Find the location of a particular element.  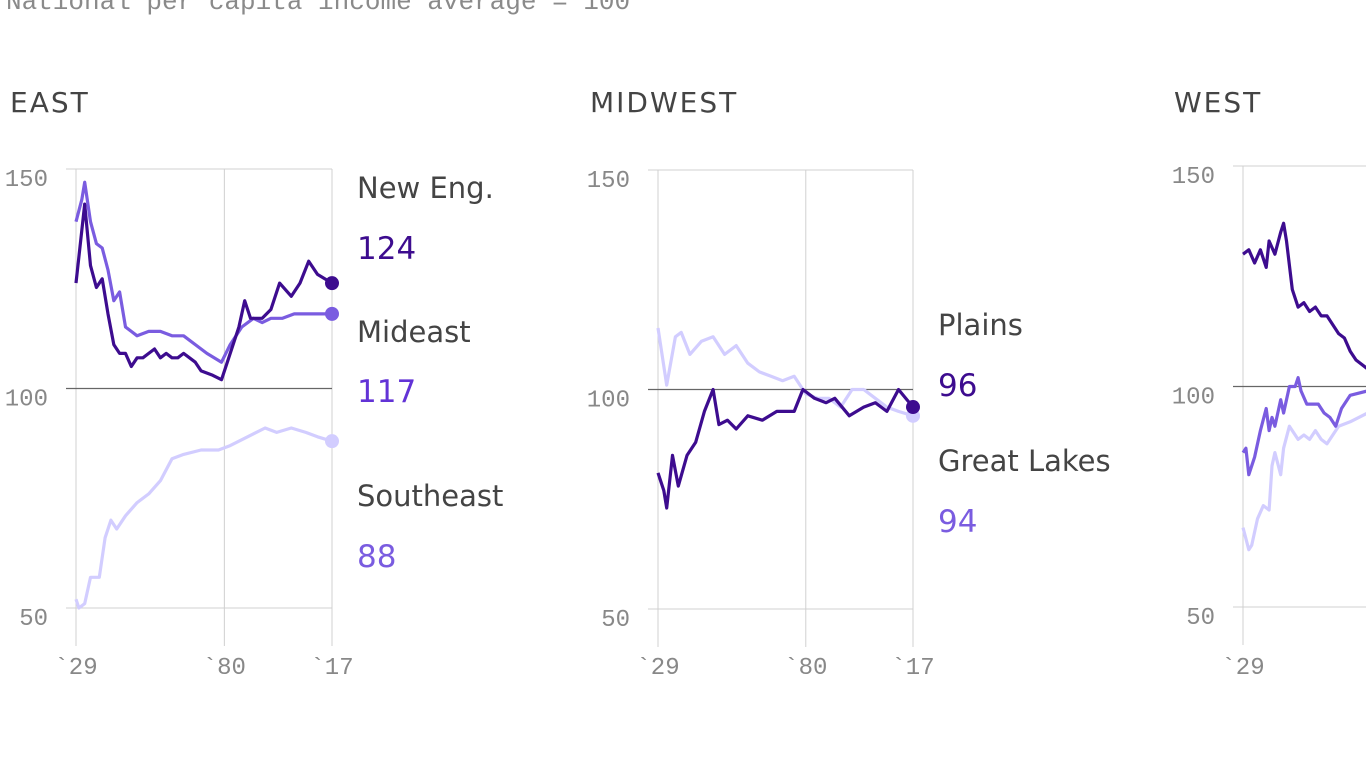

series-name-label: Great Lakes is located at coordinates (1024, 461).